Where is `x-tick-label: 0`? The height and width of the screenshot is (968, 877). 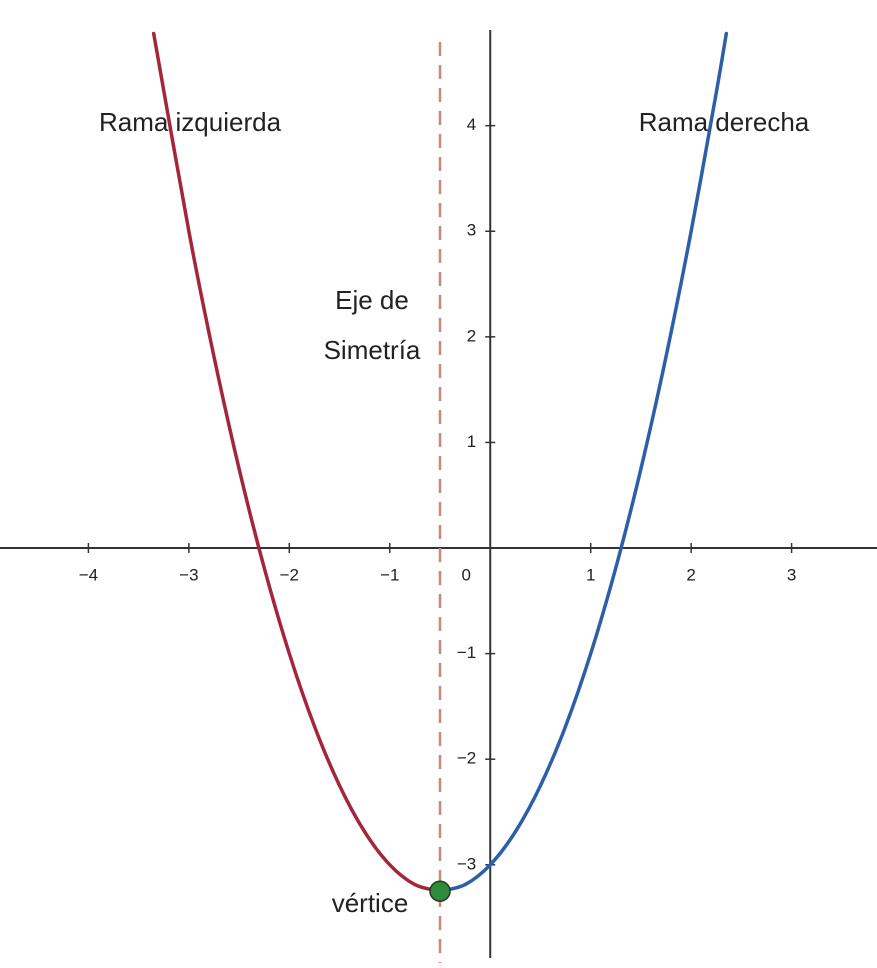 x-tick-label: 0 is located at coordinates (466, 575).